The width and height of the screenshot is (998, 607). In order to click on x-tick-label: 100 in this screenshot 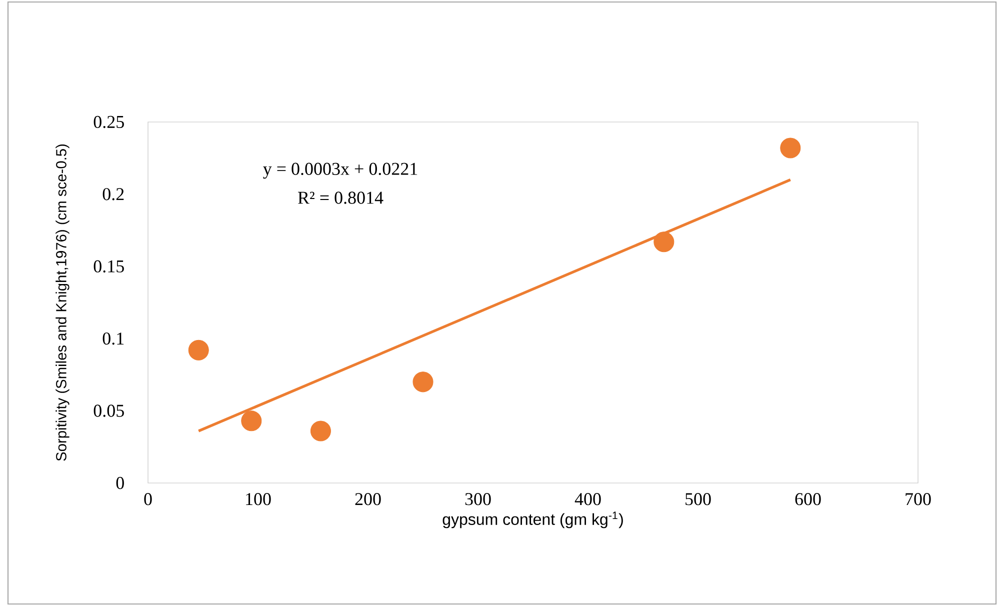, I will do `click(258, 499)`.